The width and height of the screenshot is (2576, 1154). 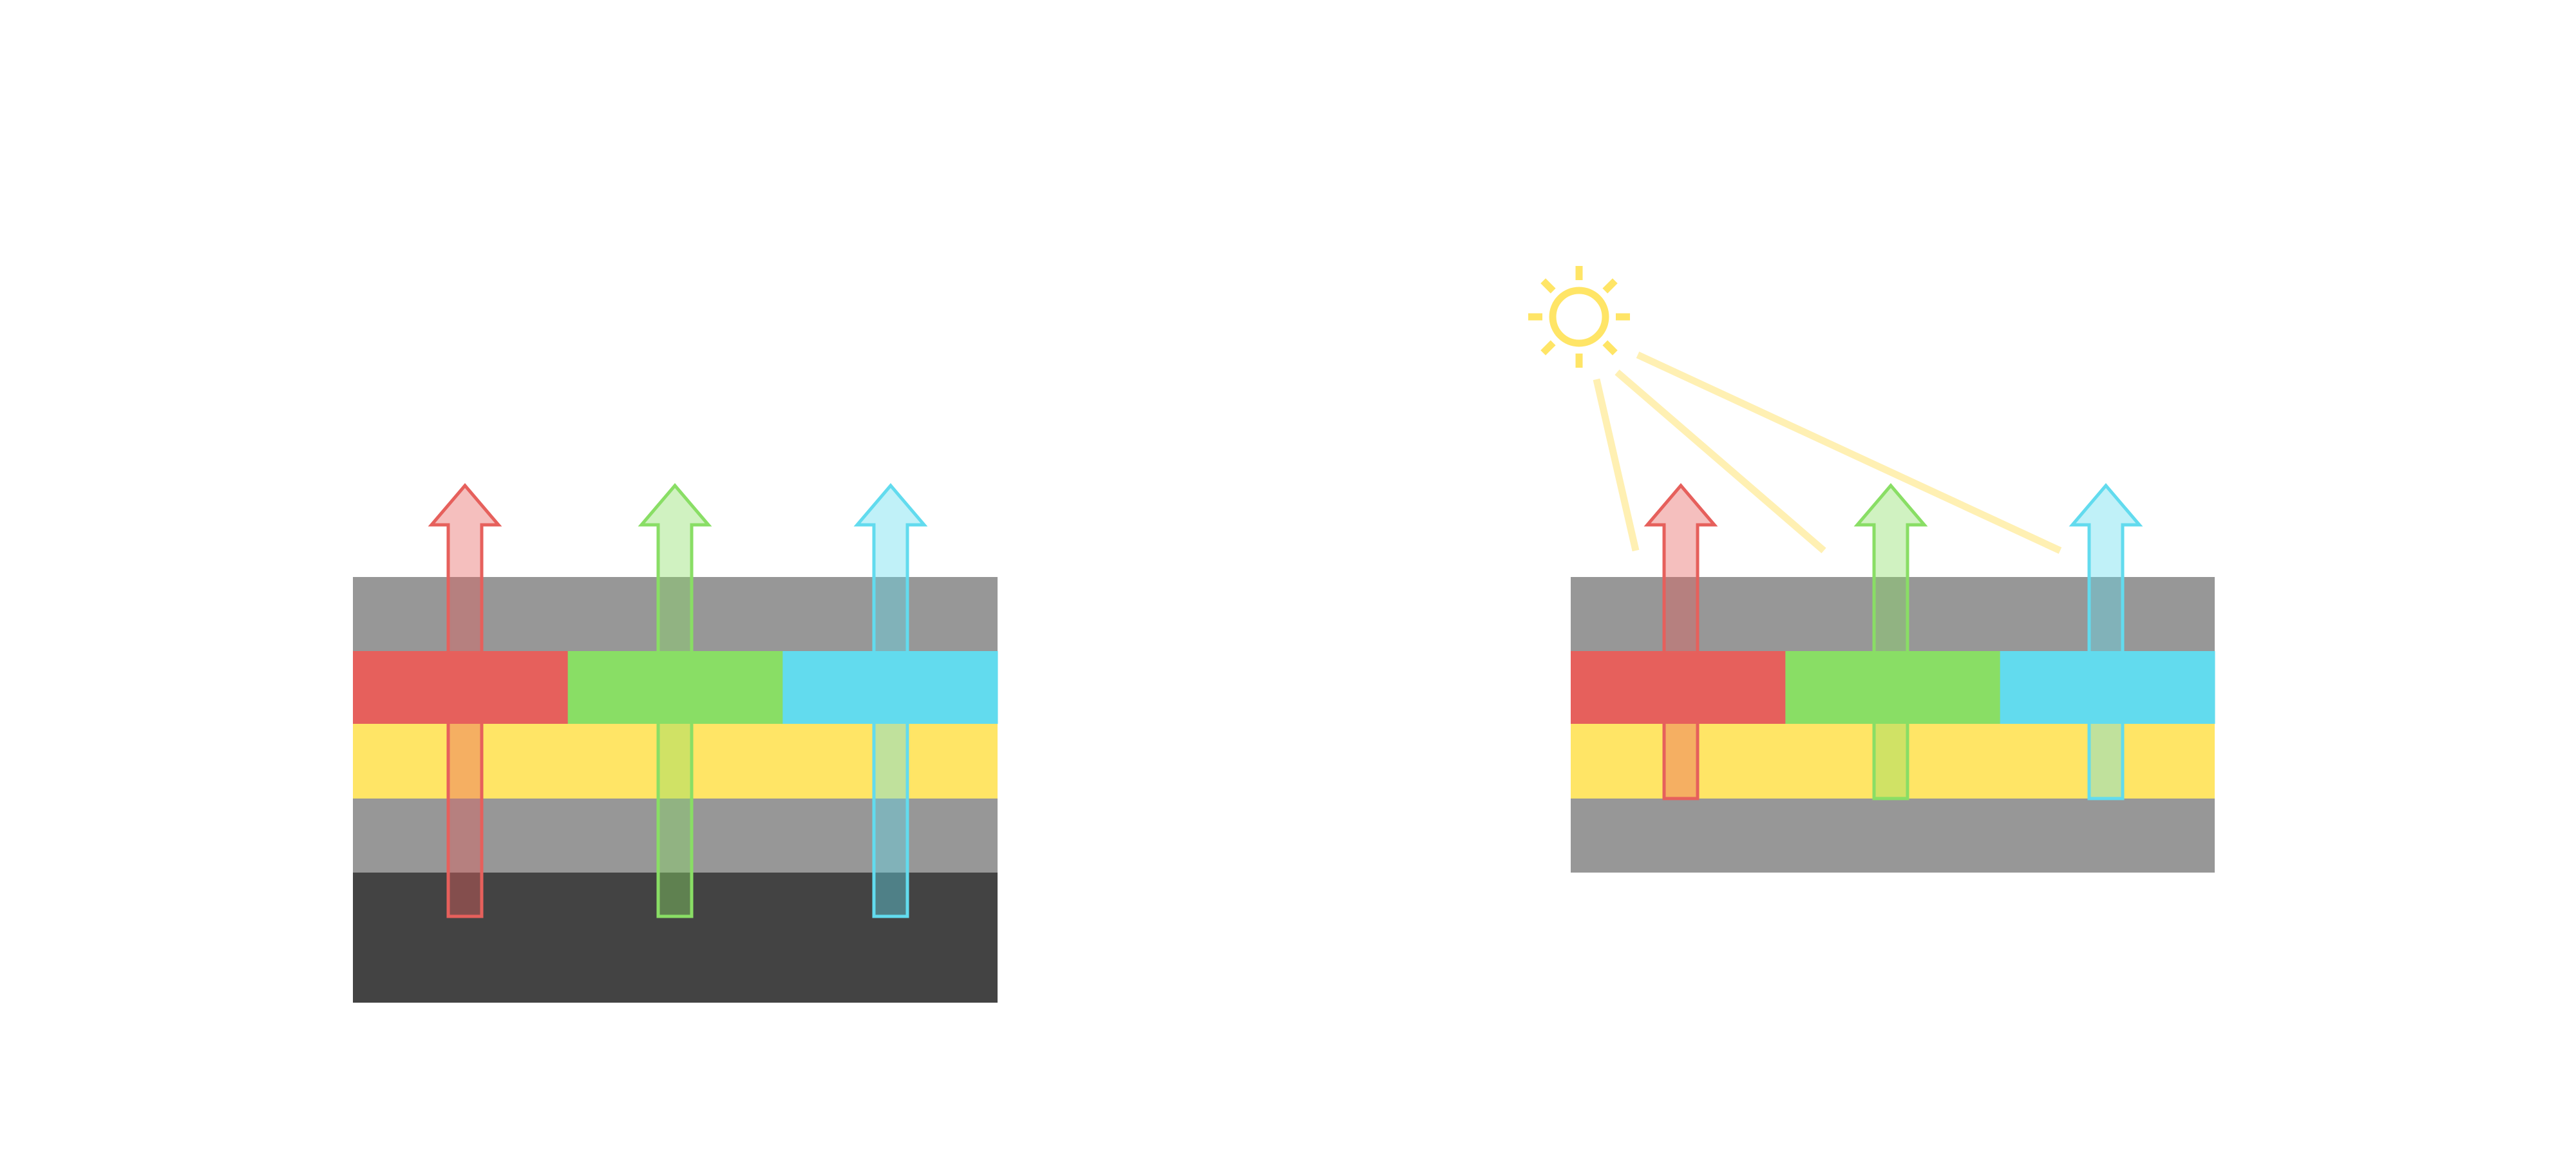 I want to click on right-stack, so click(x=1893, y=612).